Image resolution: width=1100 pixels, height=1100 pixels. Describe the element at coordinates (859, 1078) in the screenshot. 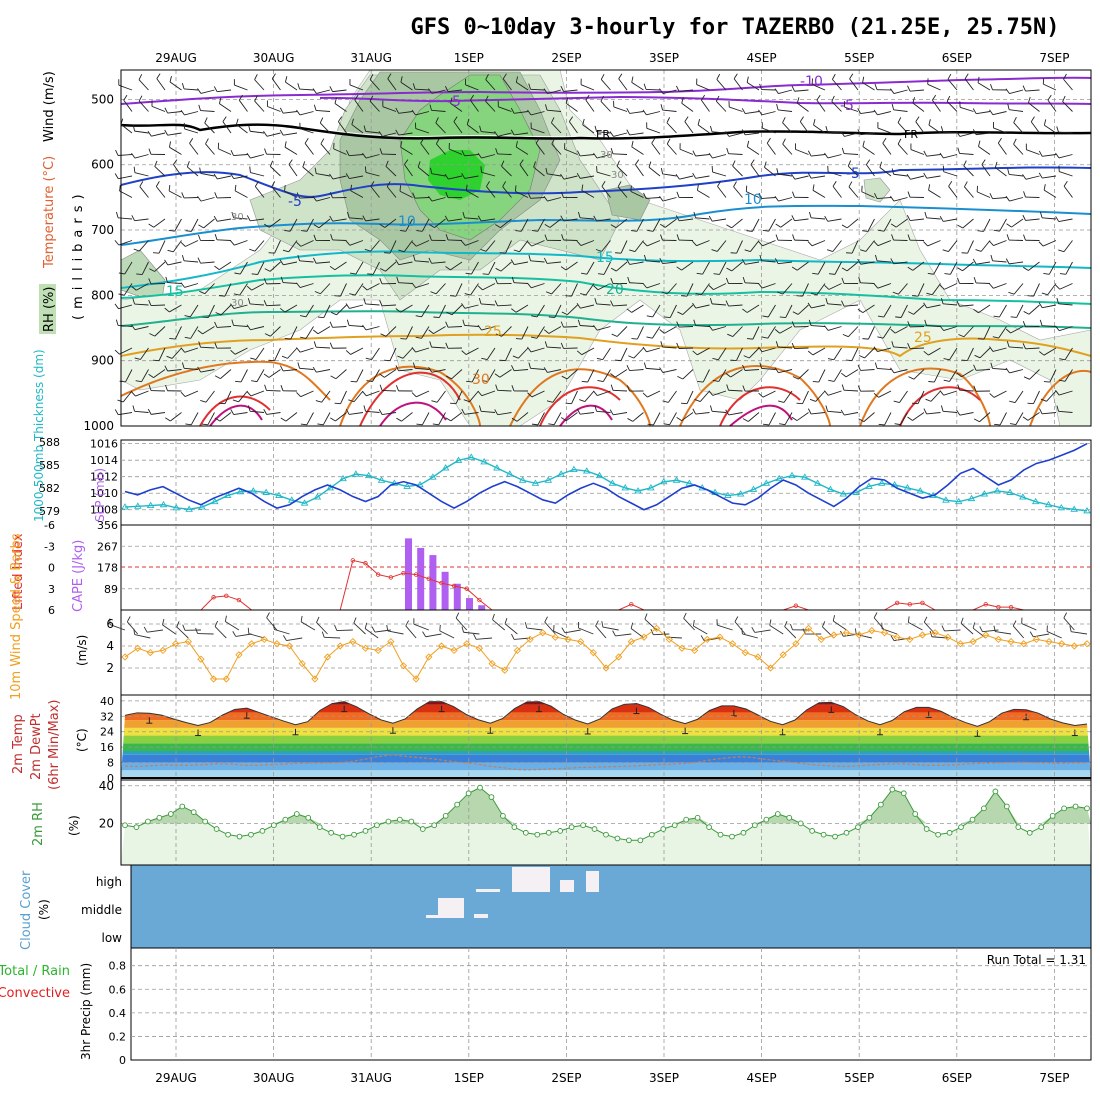

I see `date-label: 5SEP` at that location.